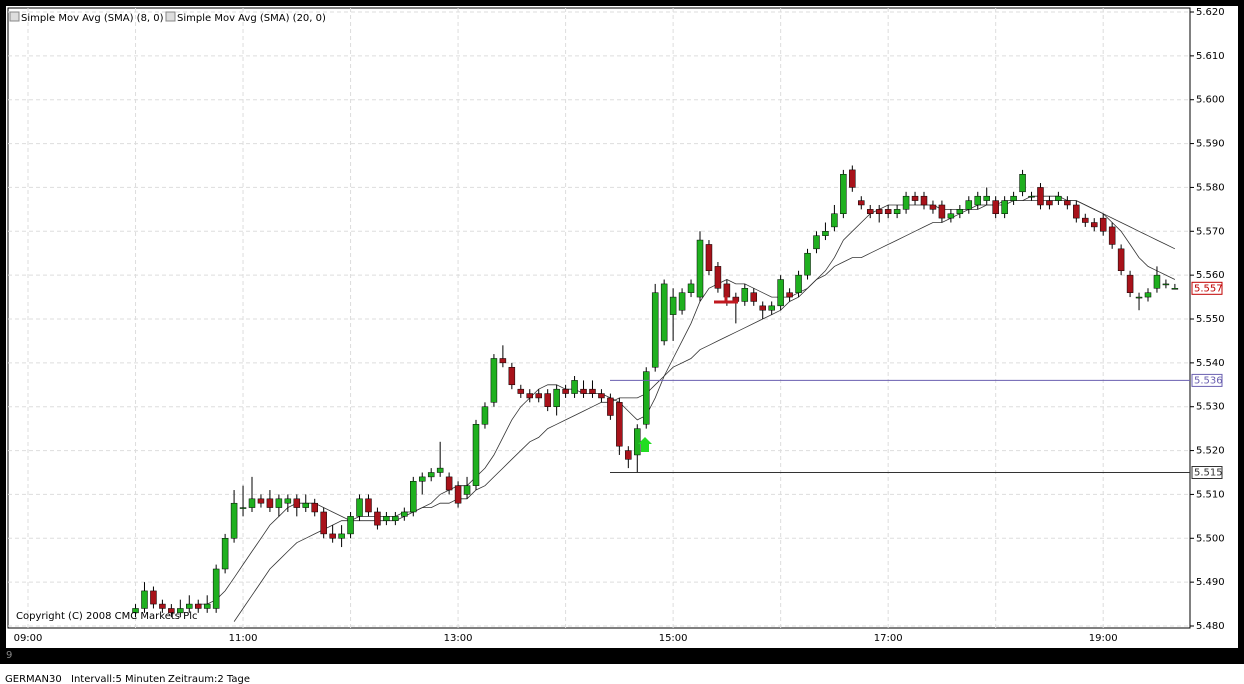  What do you see at coordinates (118, 679) in the screenshot?
I see `status-interval: Intervall:5 Minuten` at bounding box center [118, 679].